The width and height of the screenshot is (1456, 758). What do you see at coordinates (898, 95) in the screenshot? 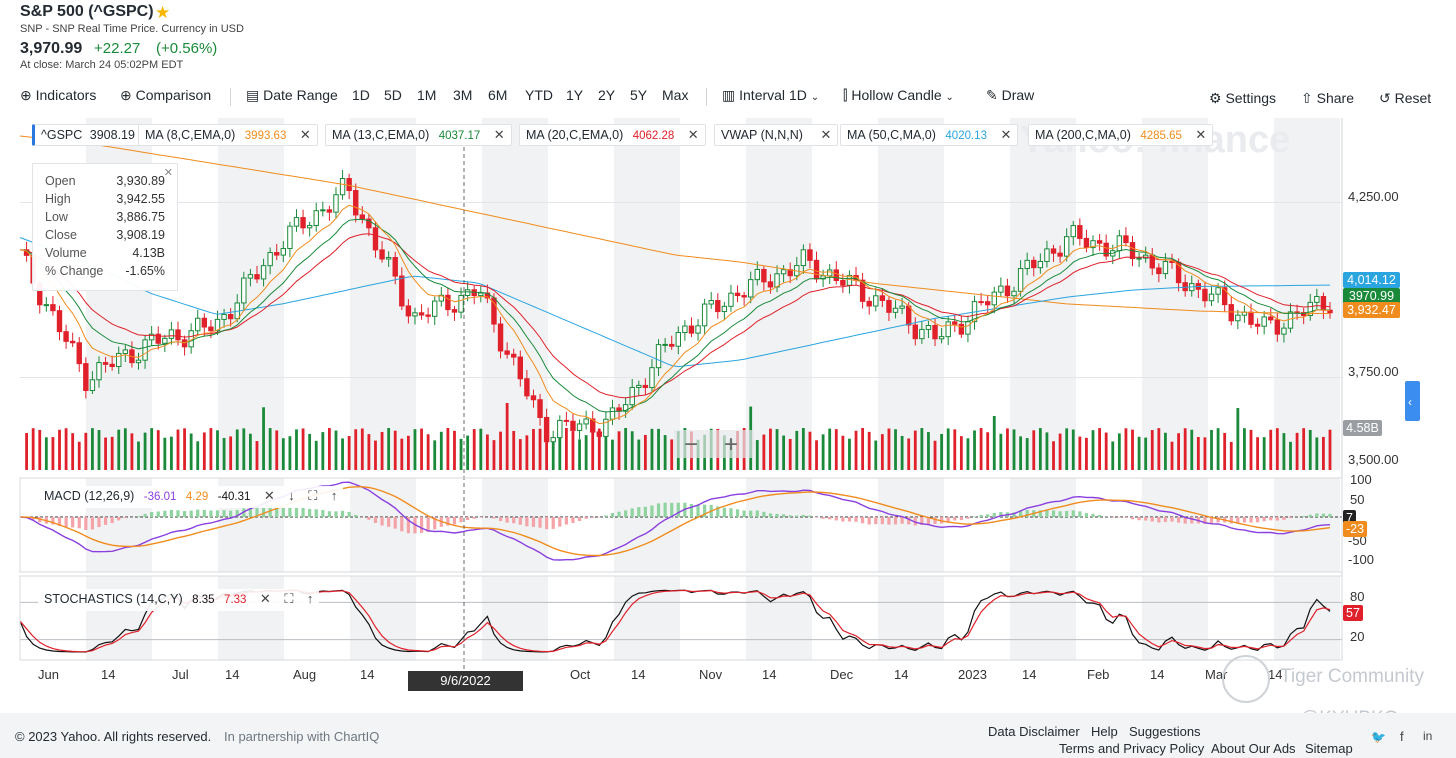
I see `chart-type-dropdown: ⫿ Hollow Candle ⌄` at bounding box center [898, 95].